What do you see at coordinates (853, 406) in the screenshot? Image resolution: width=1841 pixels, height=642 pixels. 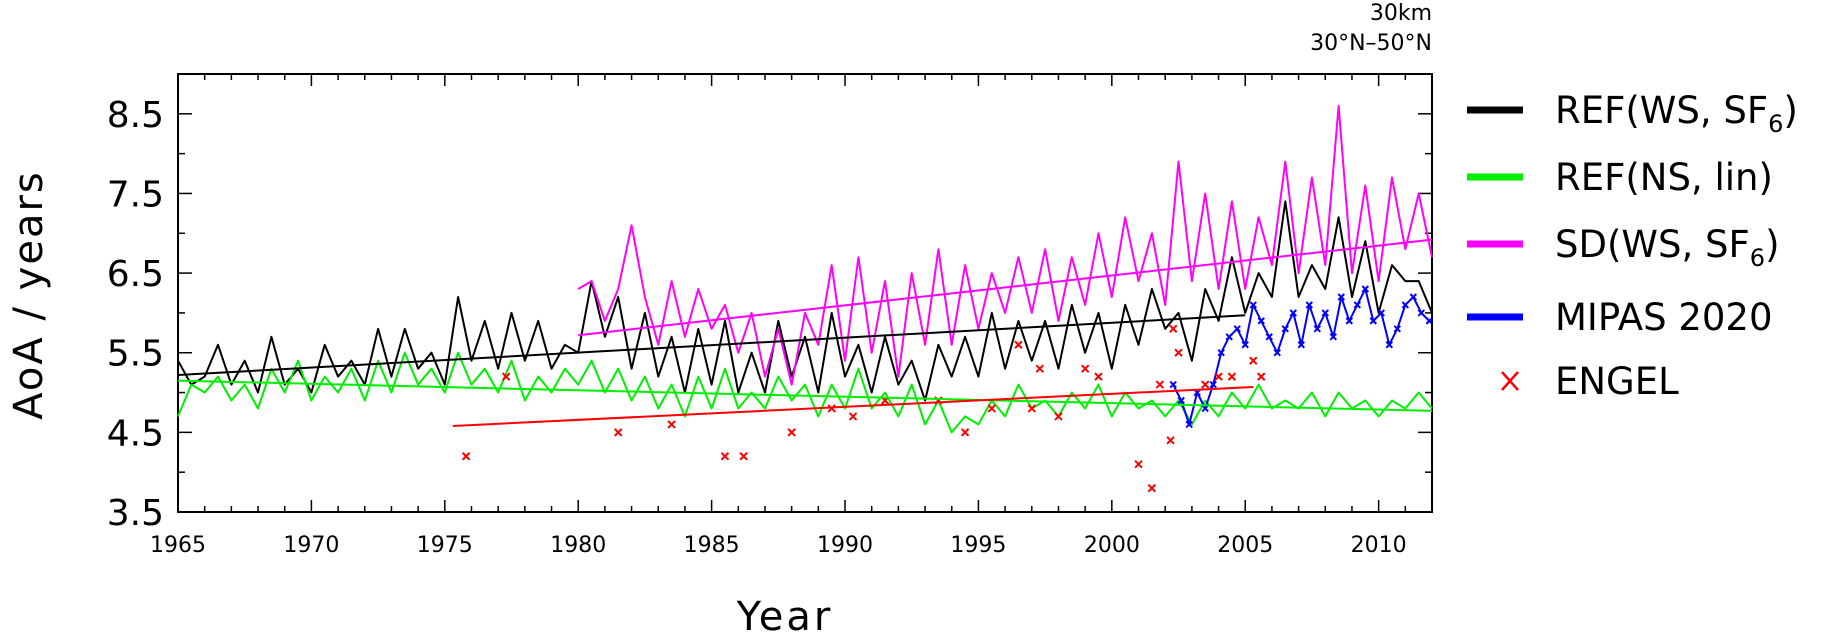 I see `trend-line-engel` at bounding box center [853, 406].